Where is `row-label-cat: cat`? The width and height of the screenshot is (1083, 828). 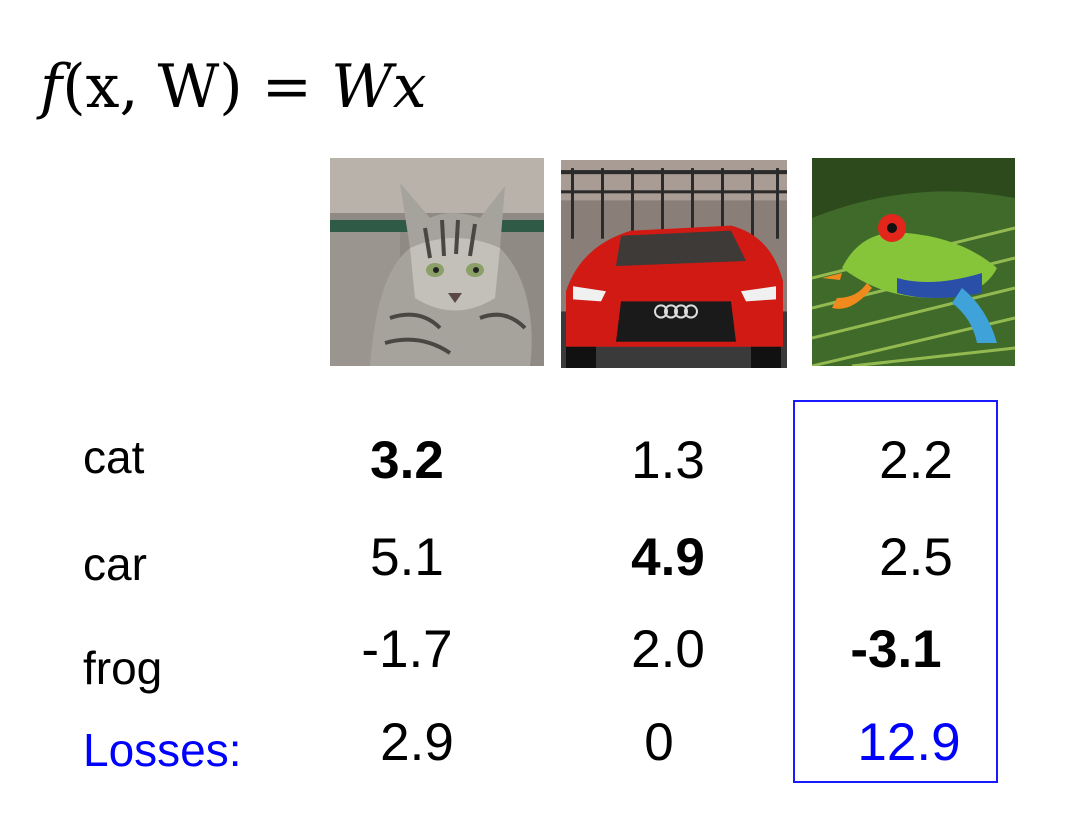
row-label-cat: cat is located at coordinates (114, 457).